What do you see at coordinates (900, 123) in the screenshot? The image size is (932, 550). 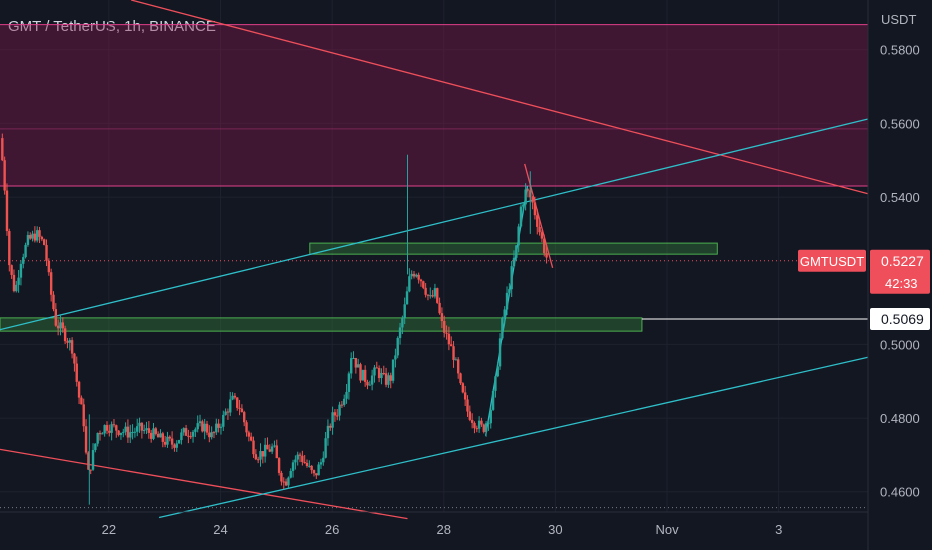 I see `y-tick-label: 0.5600` at bounding box center [900, 123].